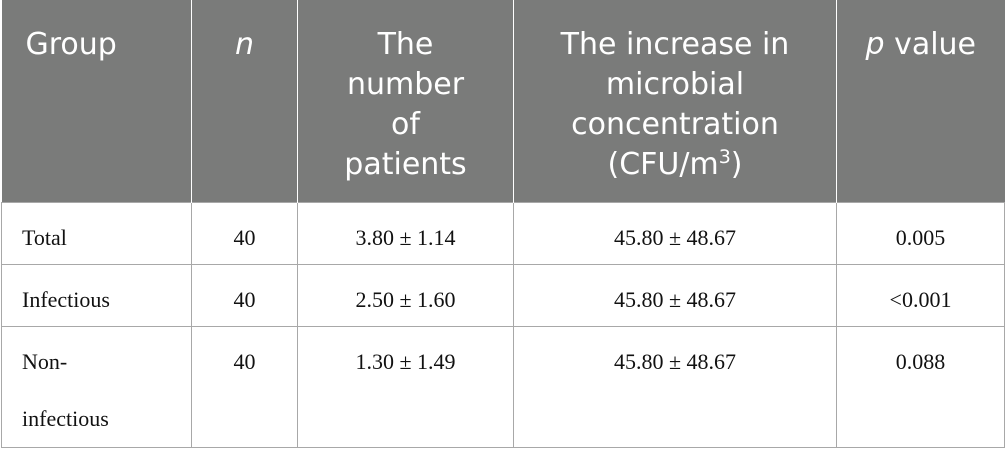  What do you see at coordinates (96, 101) in the screenshot?
I see `header-group: Group` at bounding box center [96, 101].